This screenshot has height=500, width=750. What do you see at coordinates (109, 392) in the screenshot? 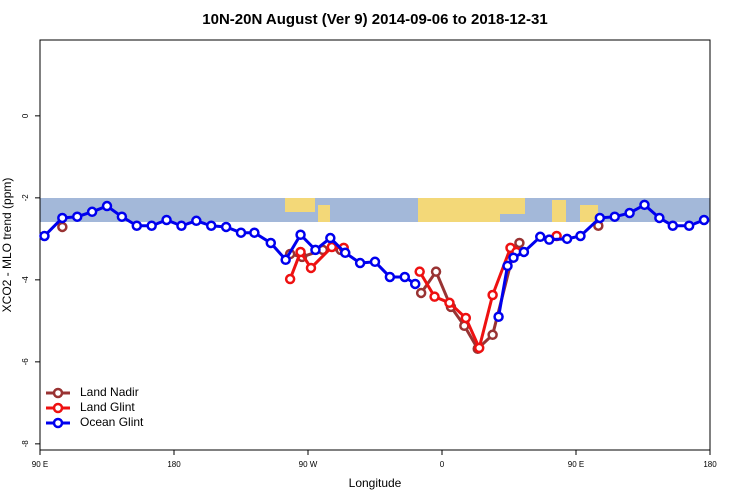
I see `legend-label: Land Nadir` at bounding box center [109, 392].